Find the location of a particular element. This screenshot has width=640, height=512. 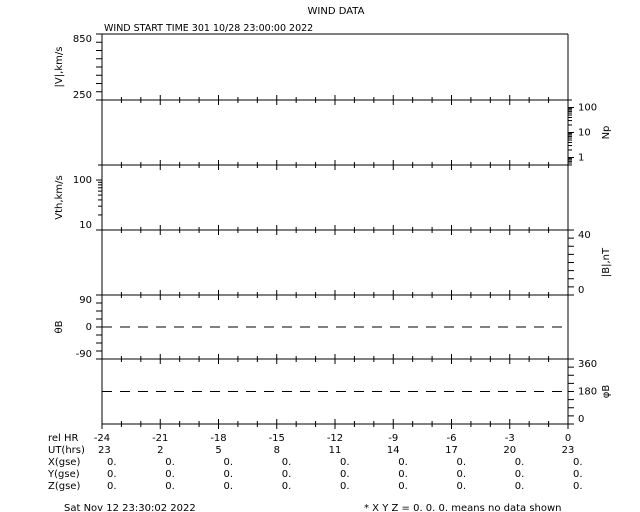

y-tick-label: 90 is located at coordinates (85, 300).